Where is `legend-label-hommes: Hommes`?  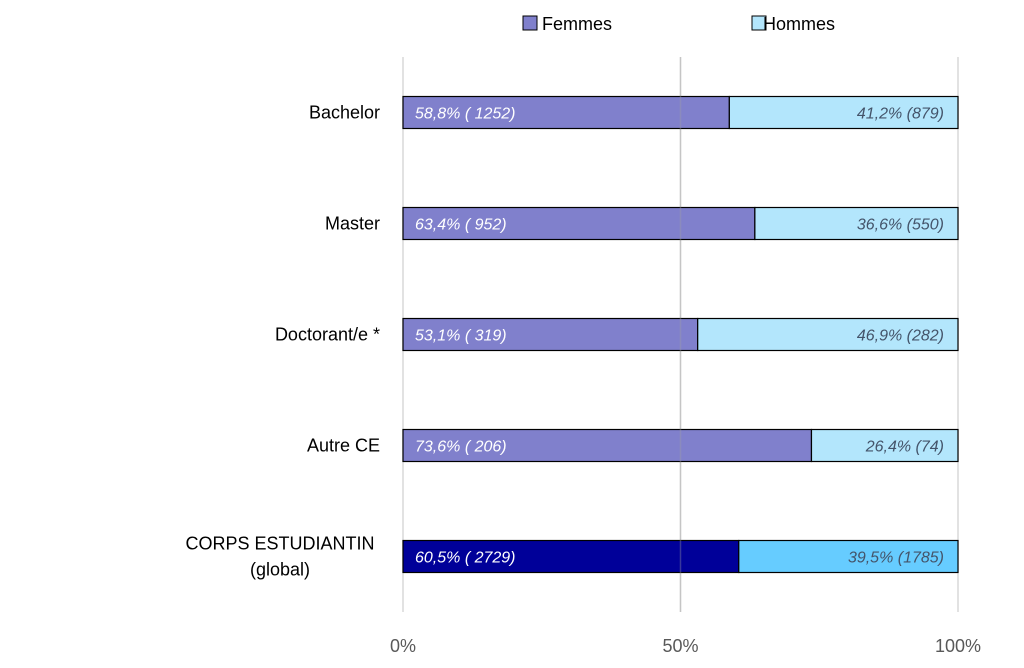 legend-label-hommes: Hommes is located at coordinates (799, 24).